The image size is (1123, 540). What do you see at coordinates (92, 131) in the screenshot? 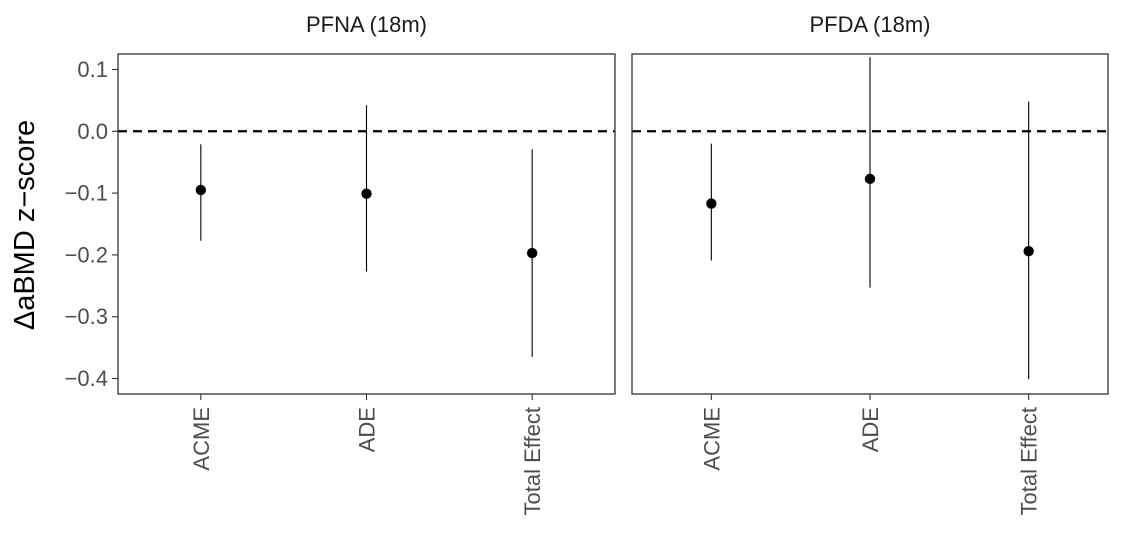
I see `y-tick-label: 0.0` at bounding box center [92, 131].